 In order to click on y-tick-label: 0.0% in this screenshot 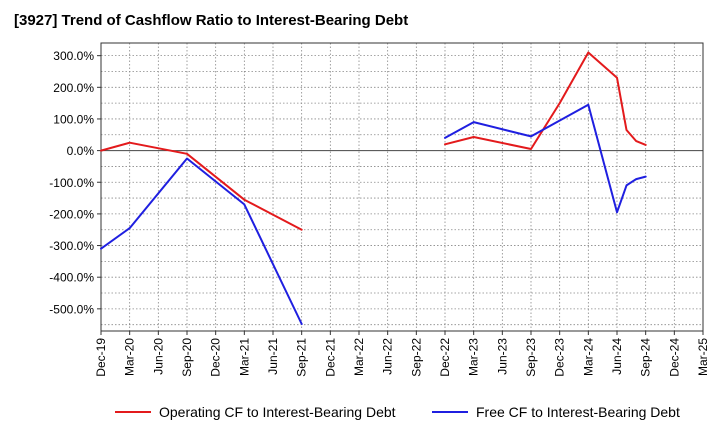, I will do `click(81, 151)`.